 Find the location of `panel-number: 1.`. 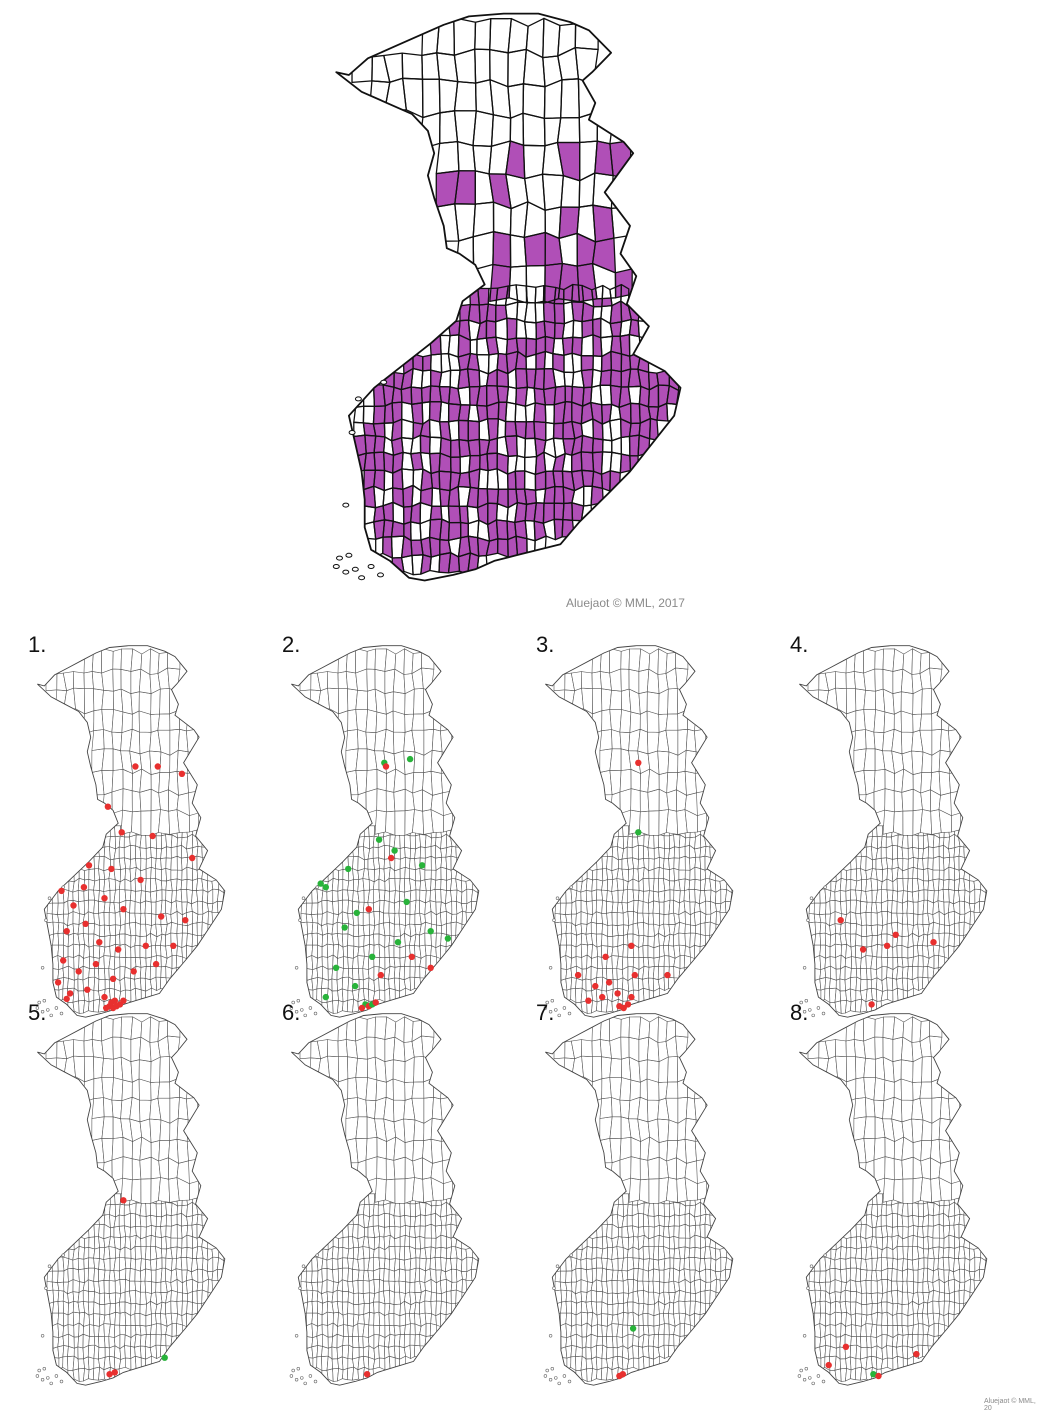

panel-number: 1. is located at coordinates (37, 645).